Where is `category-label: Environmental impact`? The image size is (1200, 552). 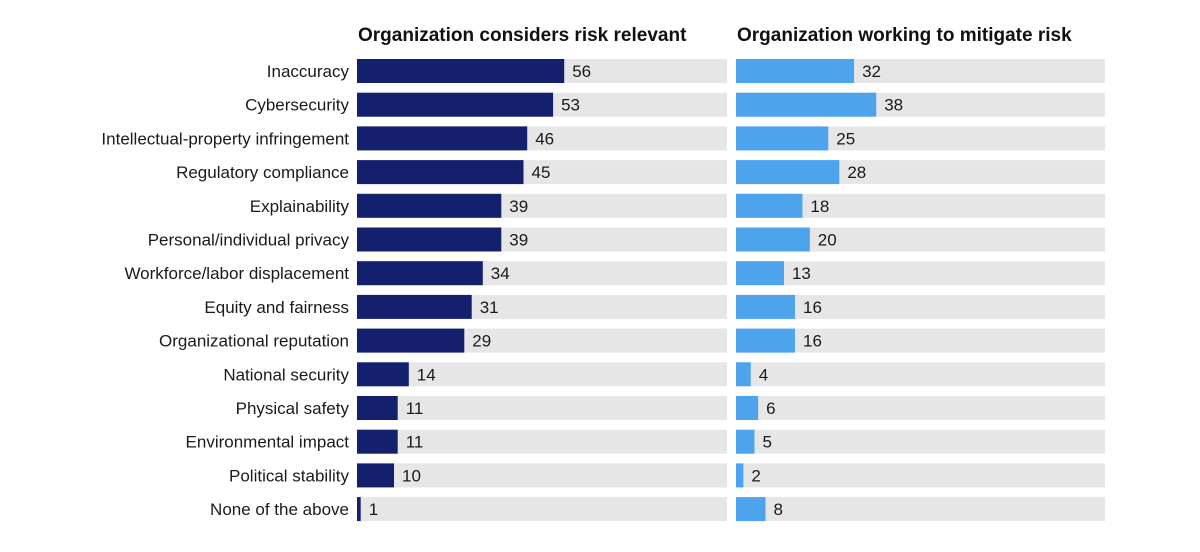
category-label: Environmental impact is located at coordinates (268, 442).